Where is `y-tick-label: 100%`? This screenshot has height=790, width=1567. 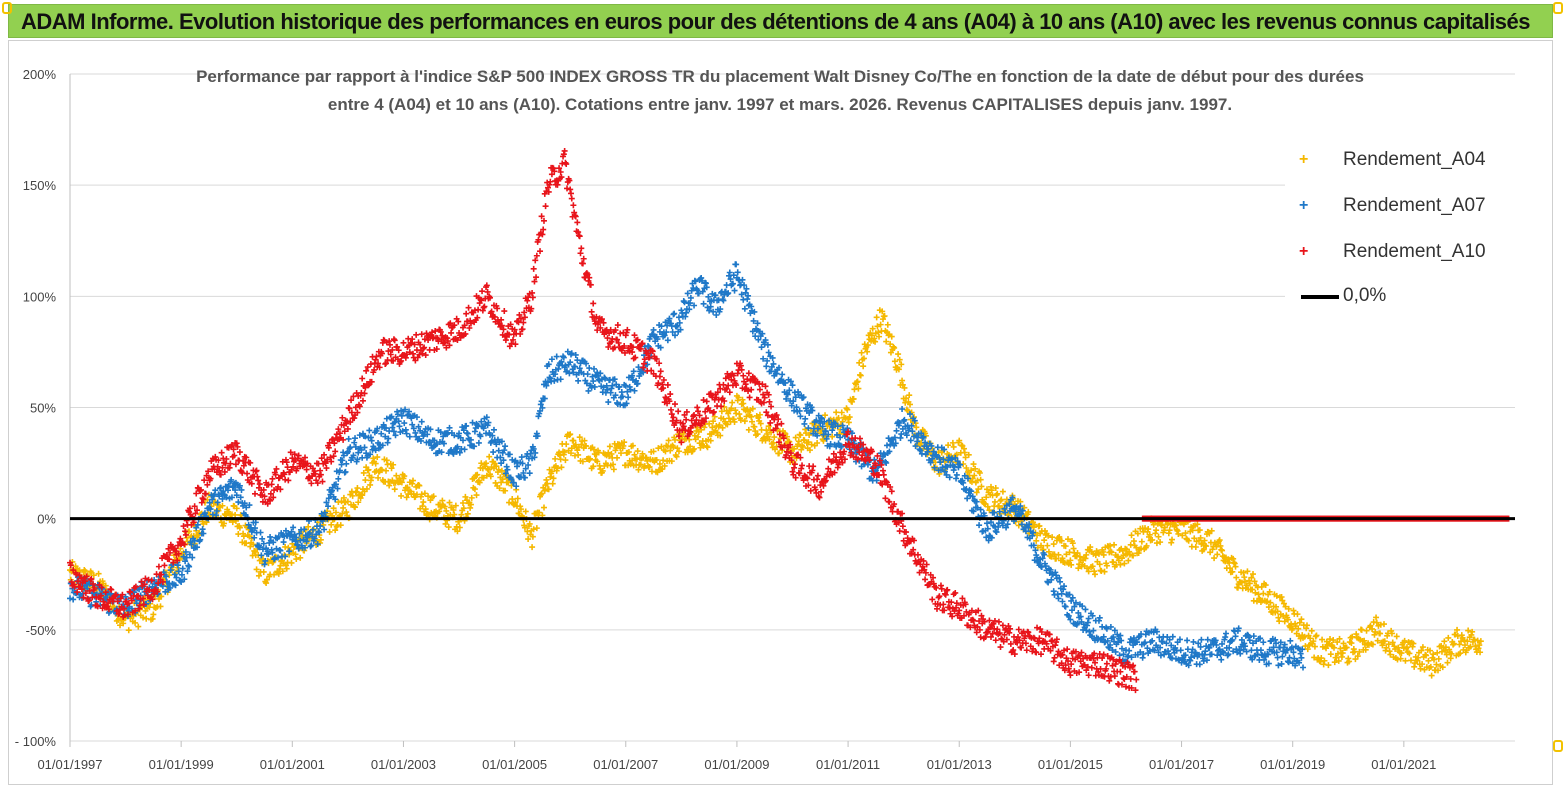 y-tick-label: 100% is located at coordinates (40, 296).